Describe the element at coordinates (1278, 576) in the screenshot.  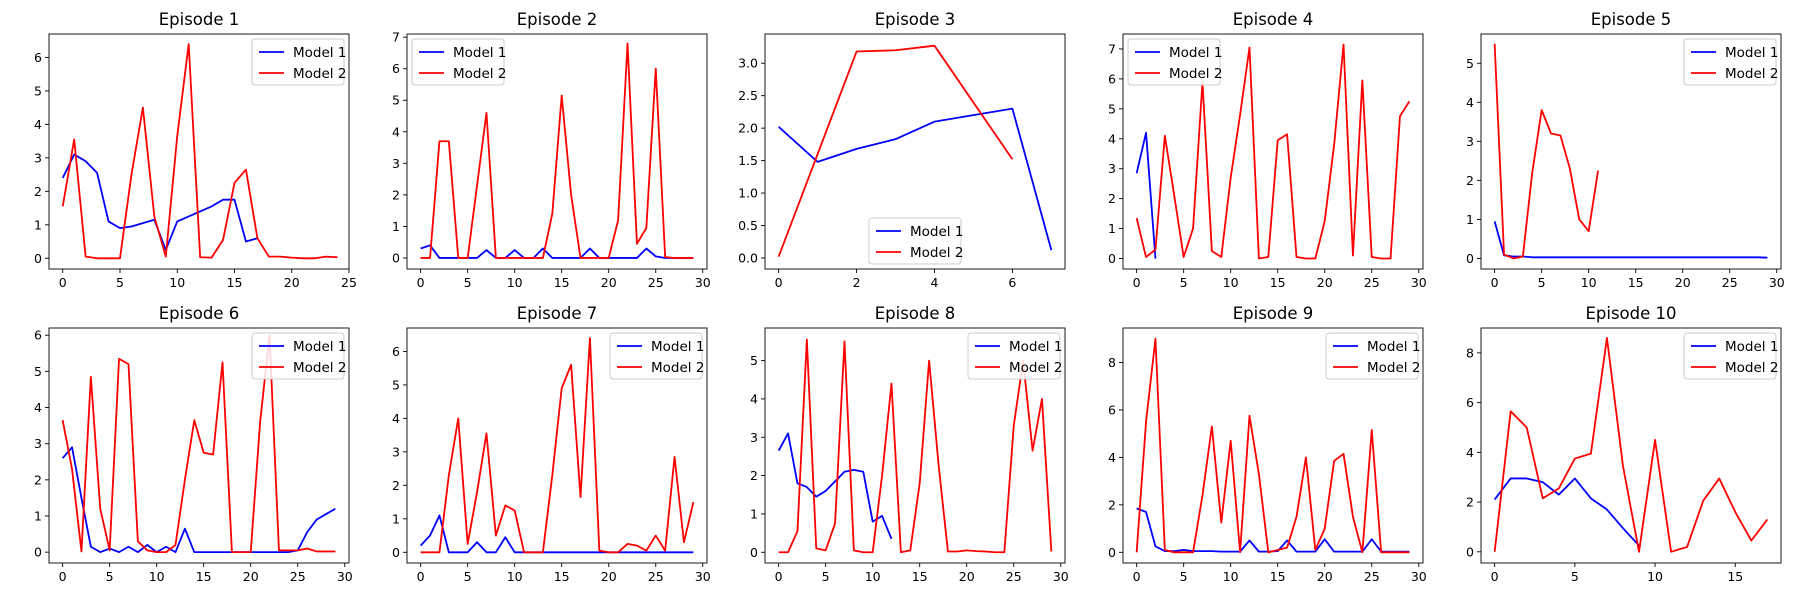
I see `x-tick-label: 15` at that location.